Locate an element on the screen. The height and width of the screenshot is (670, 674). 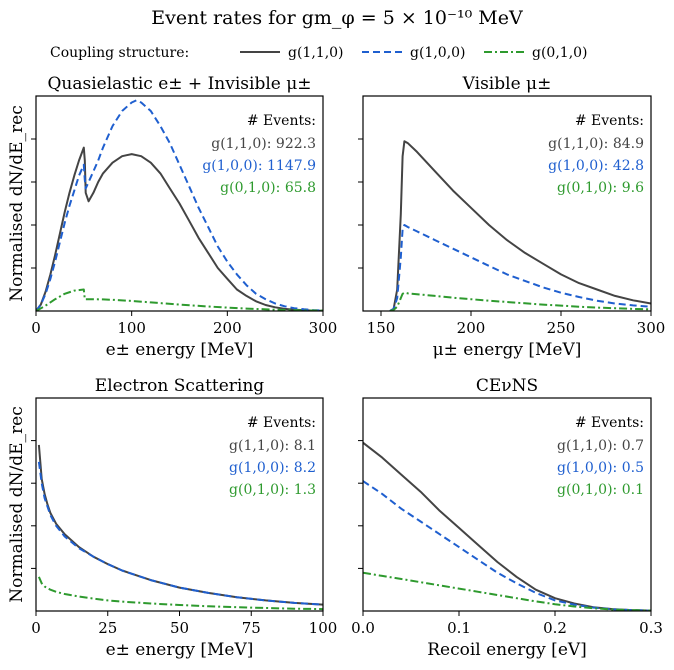
x-tick-label: 0.2 is located at coordinates (555, 628).